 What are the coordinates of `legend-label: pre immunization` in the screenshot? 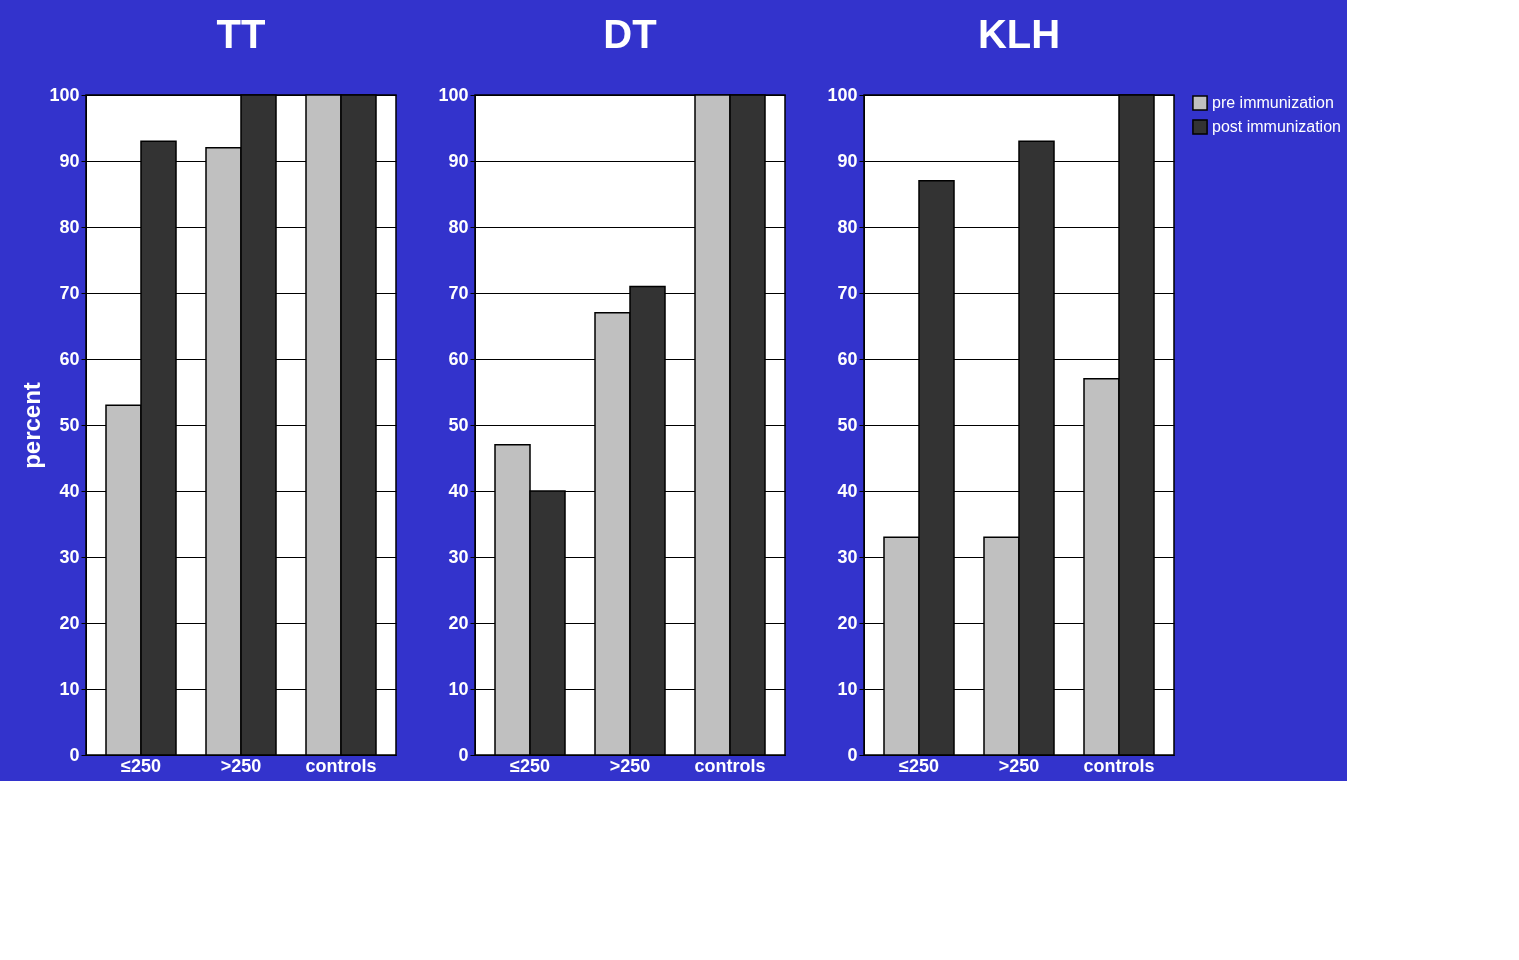 It's located at (1273, 102).